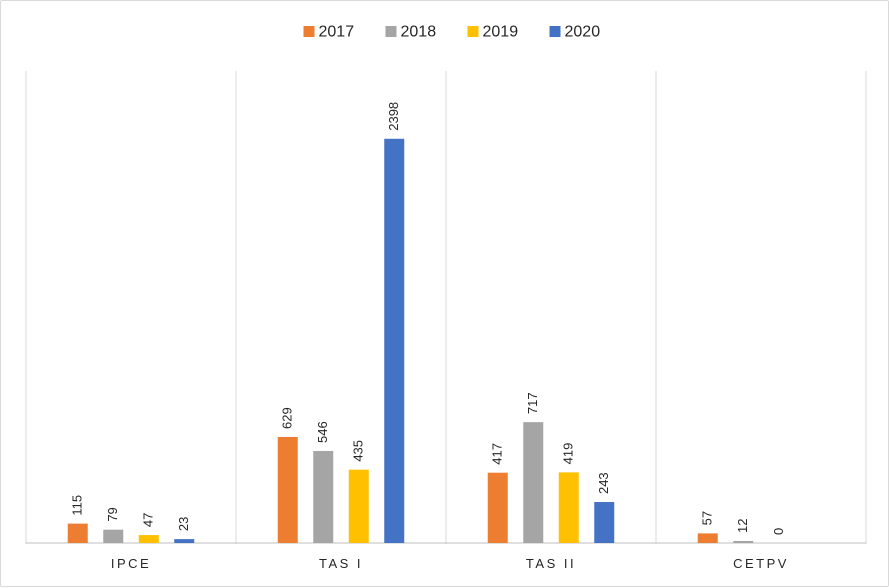  Describe the element at coordinates (532, 403) in the screenshot. I see `data-label: 717` at that location.